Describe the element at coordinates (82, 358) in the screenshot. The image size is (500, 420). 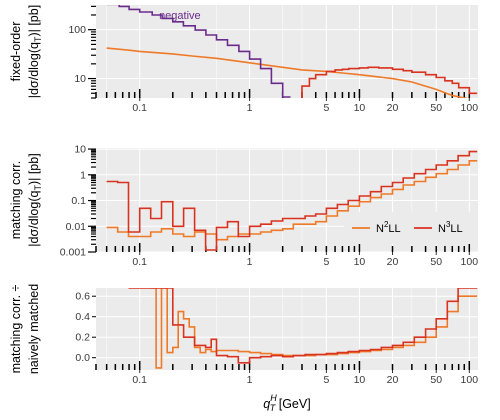
I see `y-tick-label: 0.0` at that location.